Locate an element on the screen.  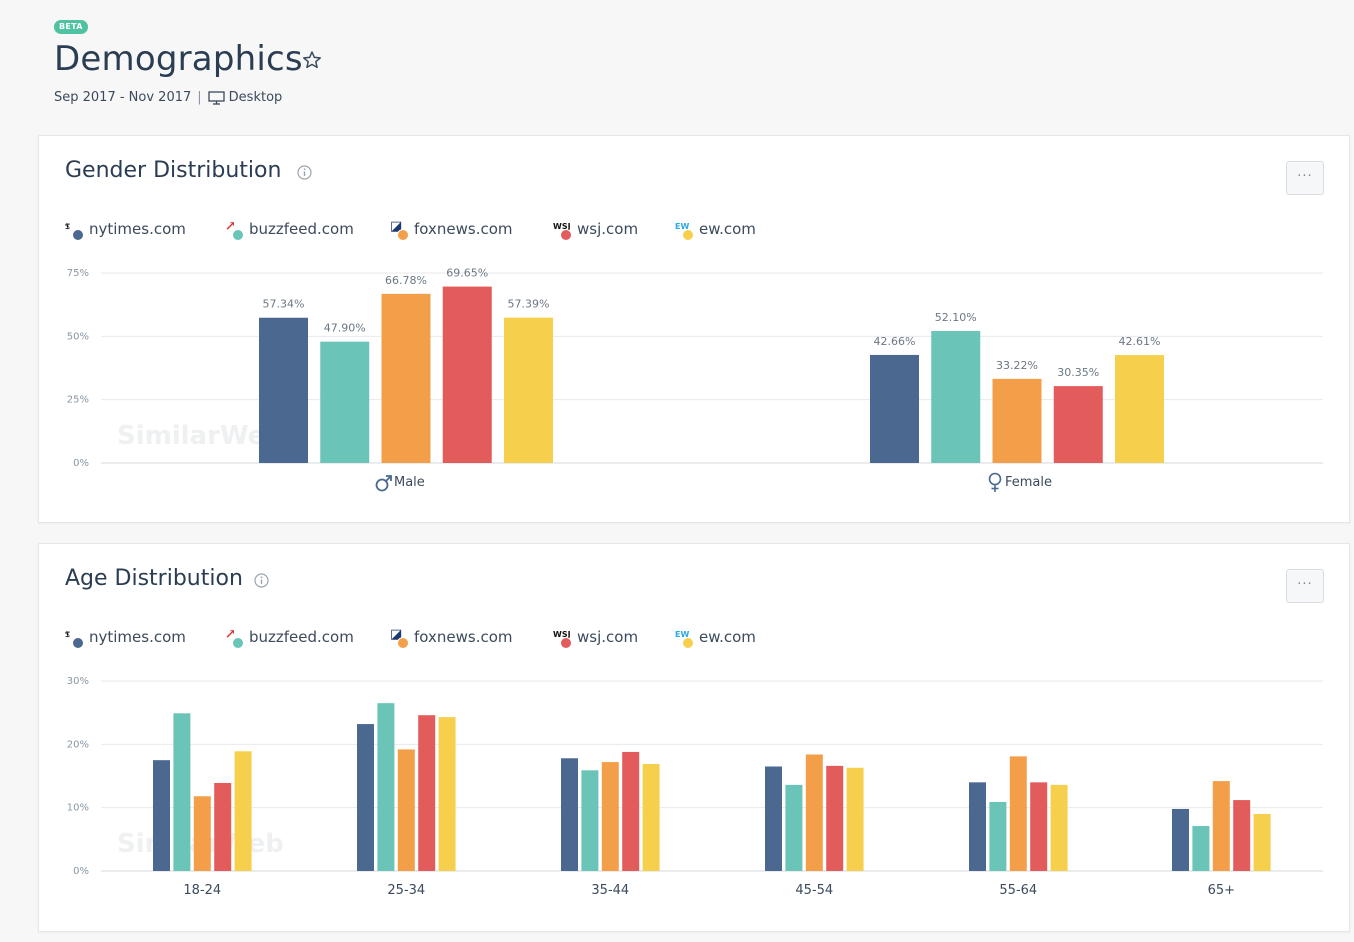
page-title: Demographics is located at coordinates (178, 59).